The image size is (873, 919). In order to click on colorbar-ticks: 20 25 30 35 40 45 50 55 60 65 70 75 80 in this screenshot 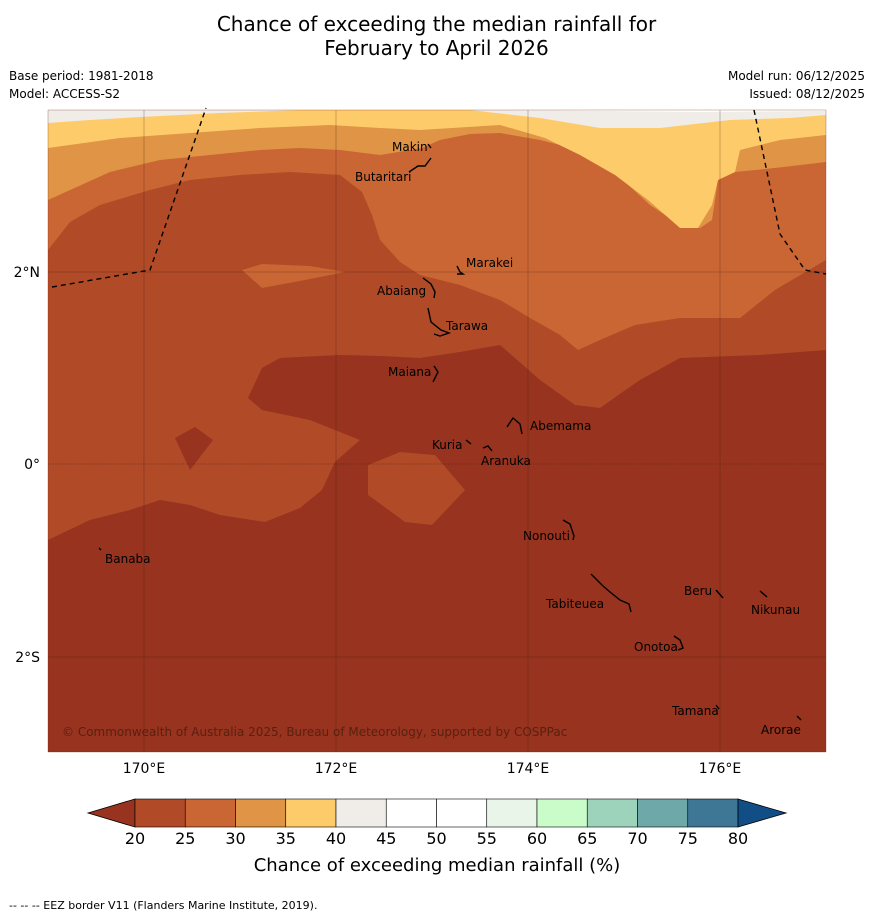, I will do `click(436, 838)`.